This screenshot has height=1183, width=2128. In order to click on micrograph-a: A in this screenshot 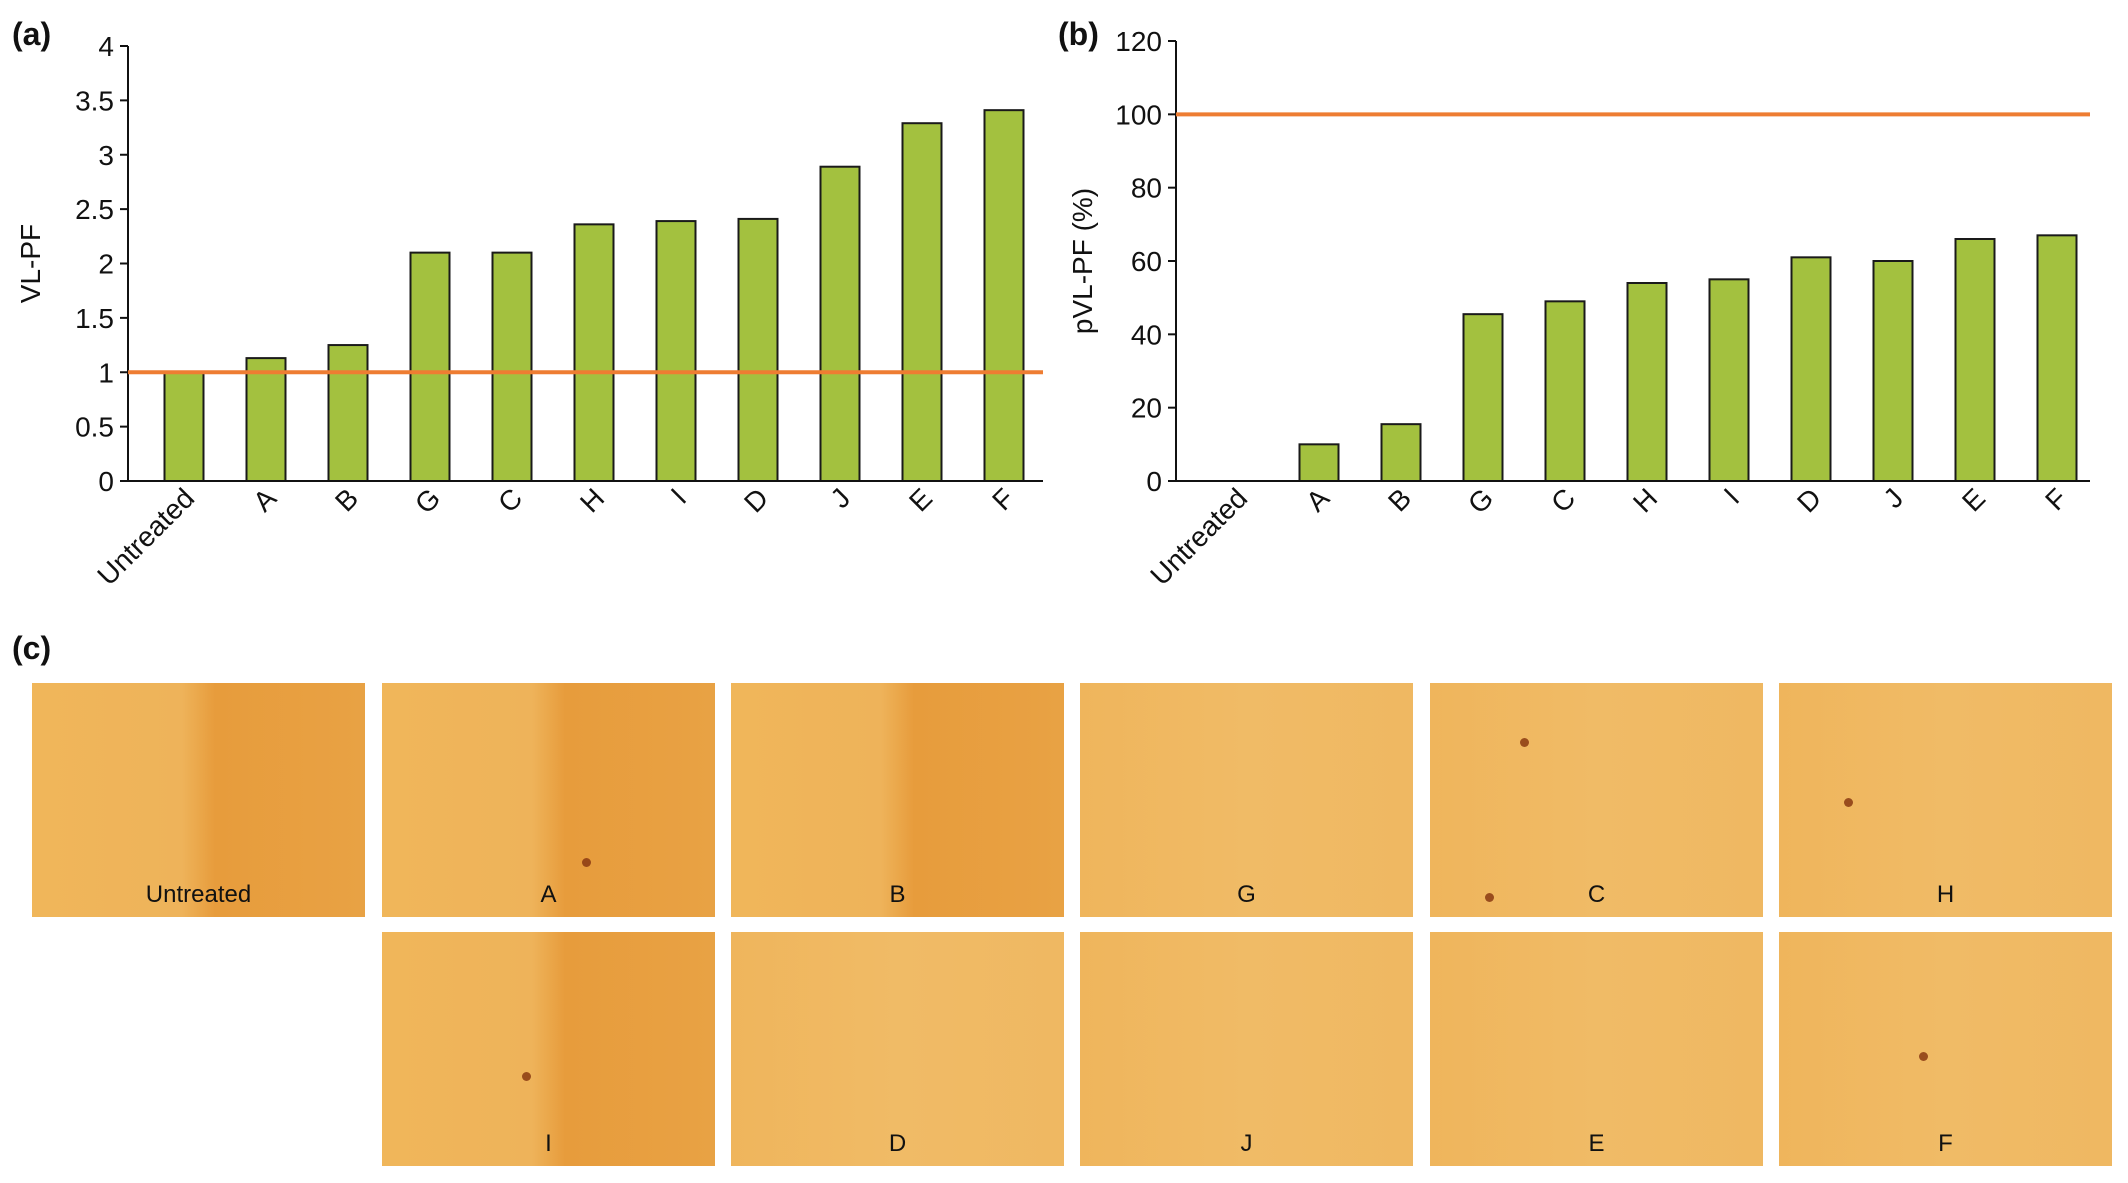, I will do `click(548, 800)`.